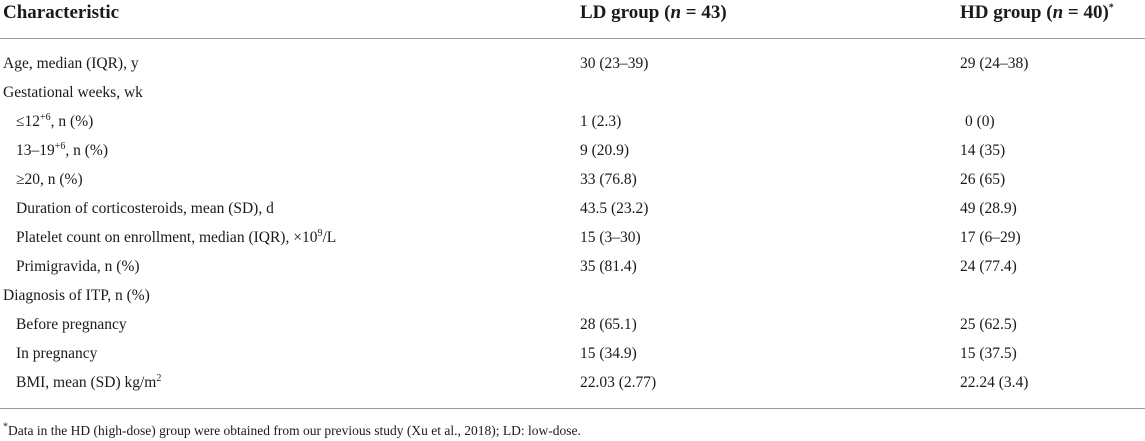 Image resolution: width=1145 pixels, height=441 pixels. I want to click on header-hd-group: HD group (n = 40)*, so click(1037, 13).